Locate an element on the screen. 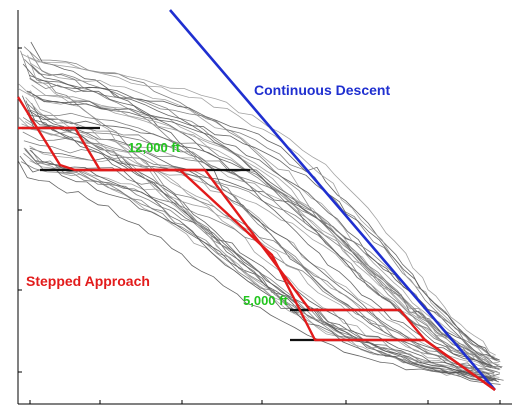 The width and height of the screenshot is (516, 415). label-stepped-approach: Stepped Approach is located at coordinates (88, 281).